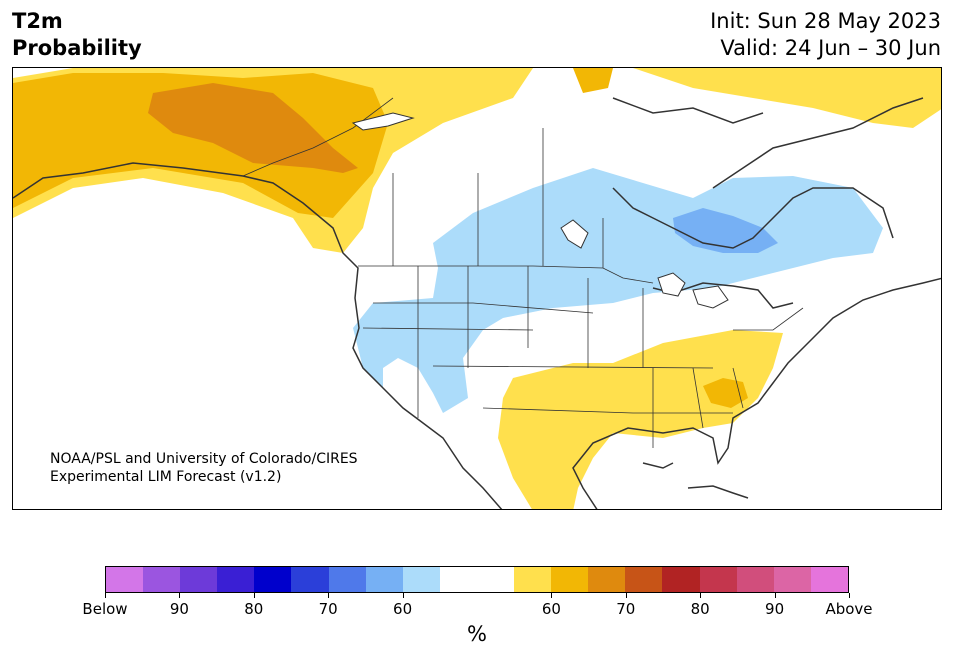 Image resolution: width=953 pixels, height=659 pixels. I want to click on above-60-arctic, so click(787, 98).